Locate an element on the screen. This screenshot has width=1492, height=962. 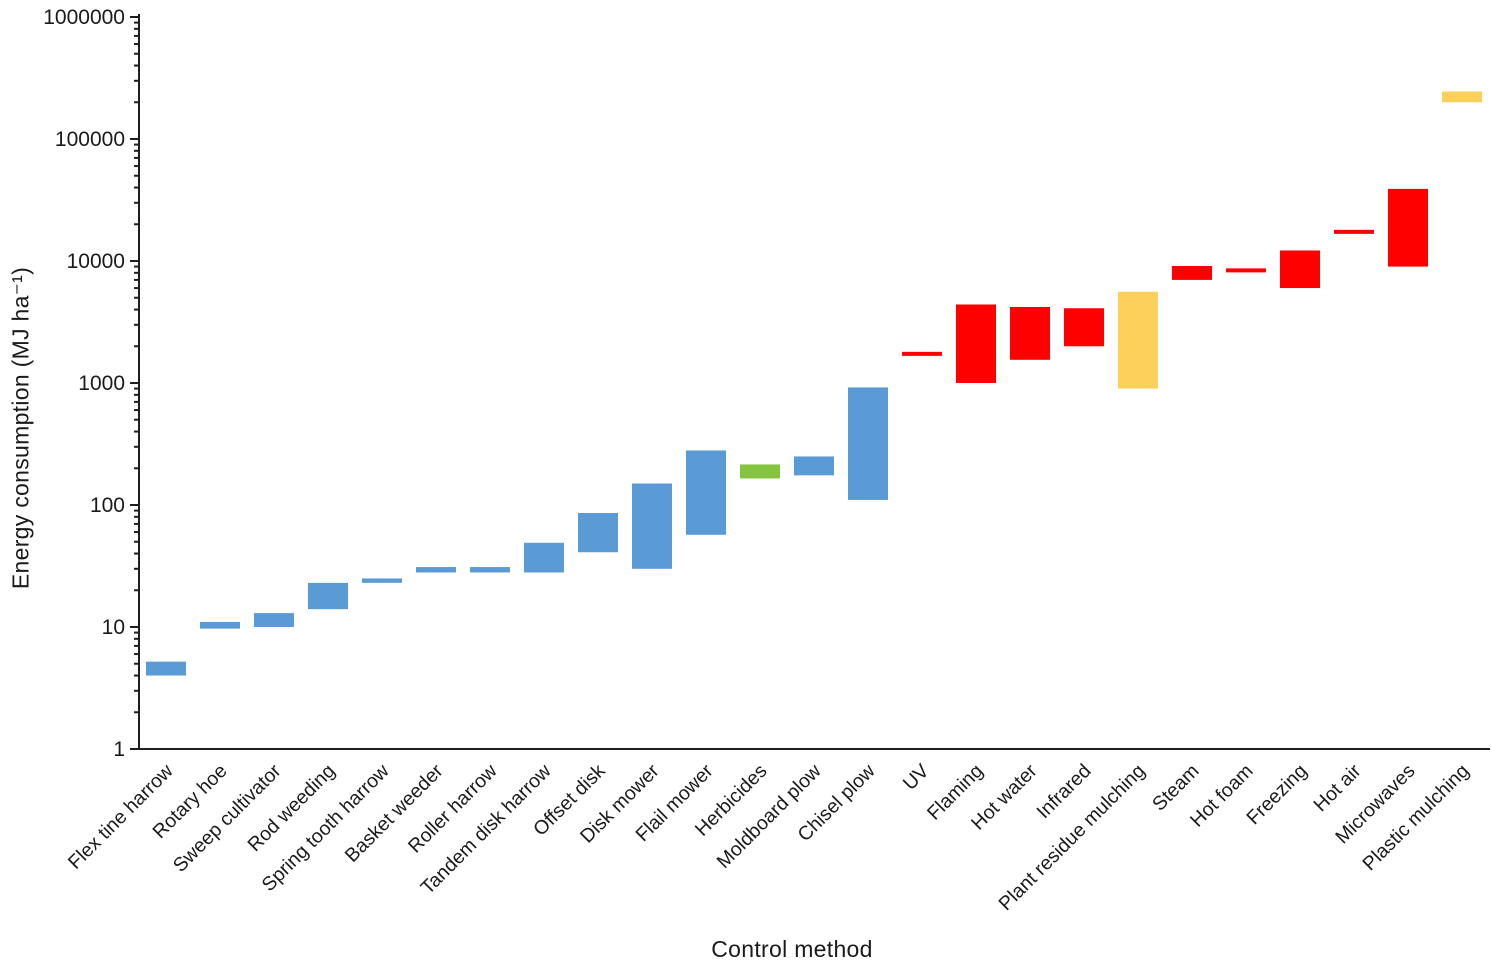
bar-steam is located at coordinates (1192, 272).